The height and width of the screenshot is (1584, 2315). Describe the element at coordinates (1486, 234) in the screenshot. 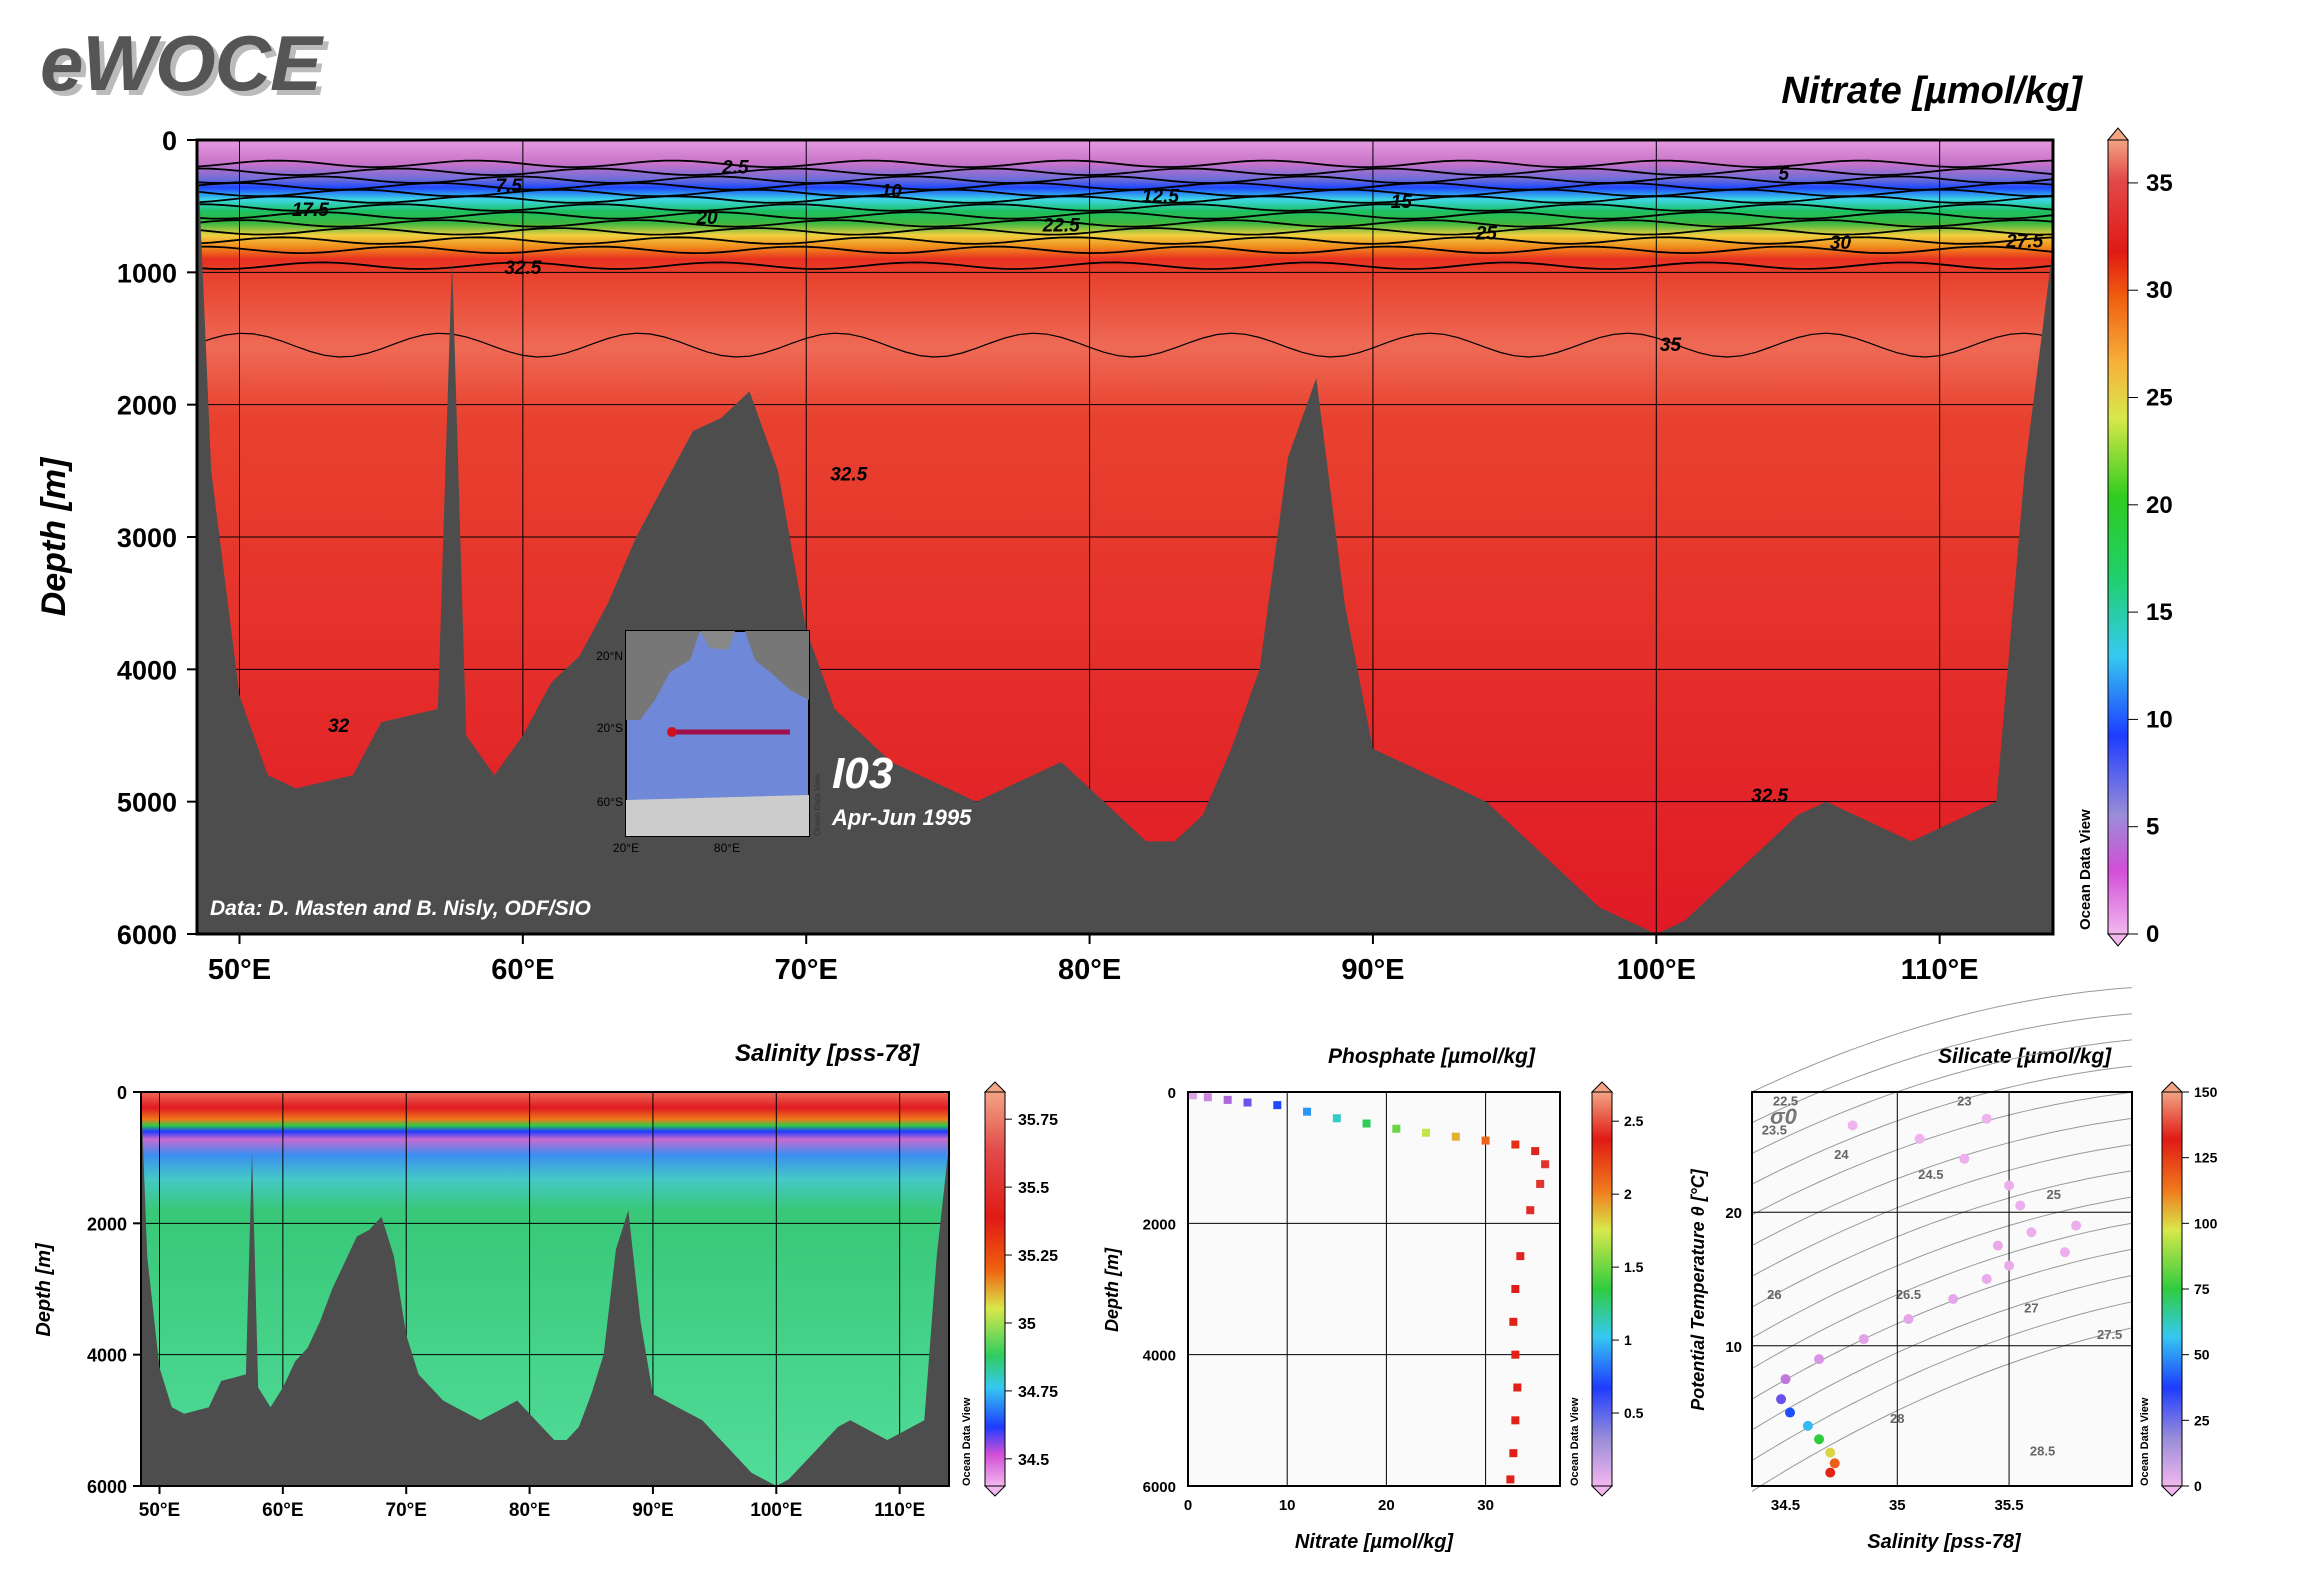

I see `contour-label: 25` at that location.